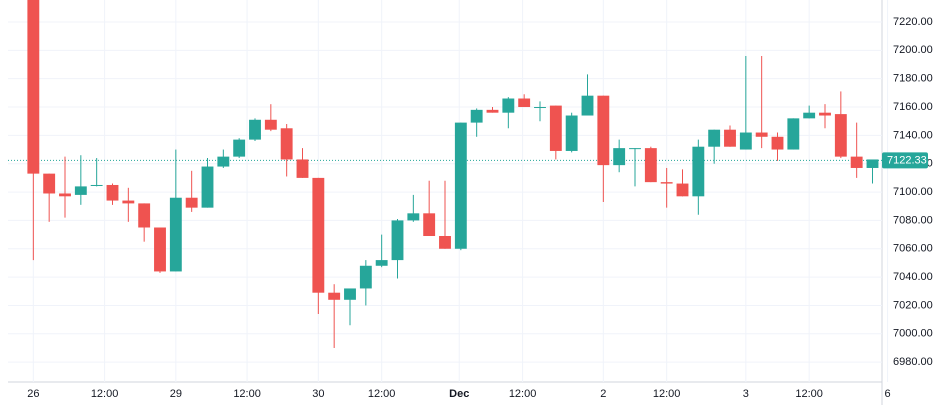 This screenshot has height=405, width=939. Describe the element at coordinates (913, 362) in the screenshot. I see `y-tick-label: 6980.00` at that location.